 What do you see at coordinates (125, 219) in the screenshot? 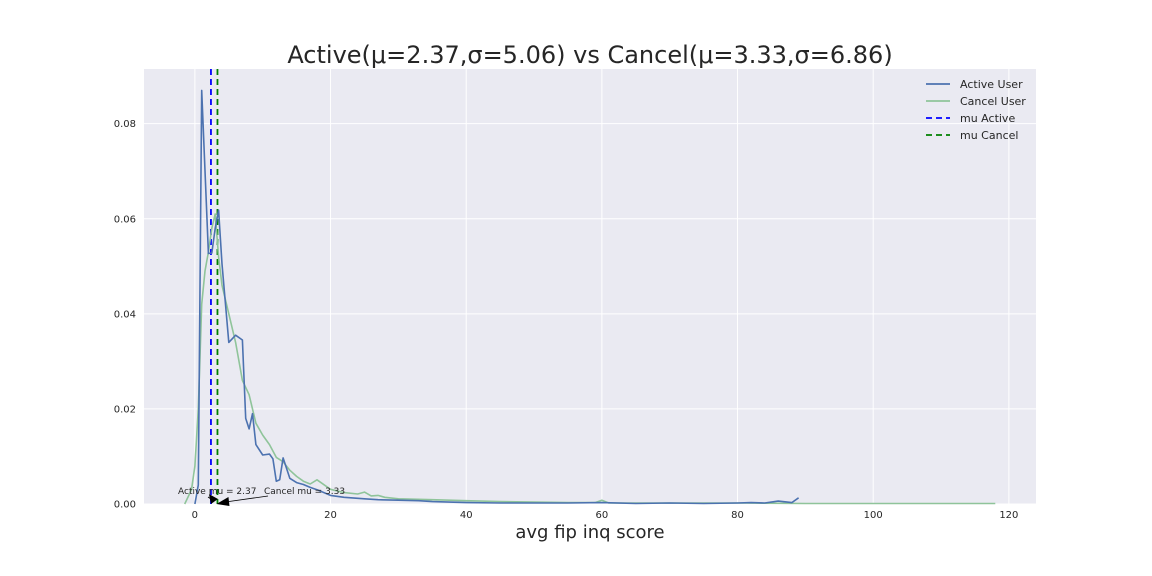
I see `y-tick-label: 0.06` at bounding box center [125, 219].